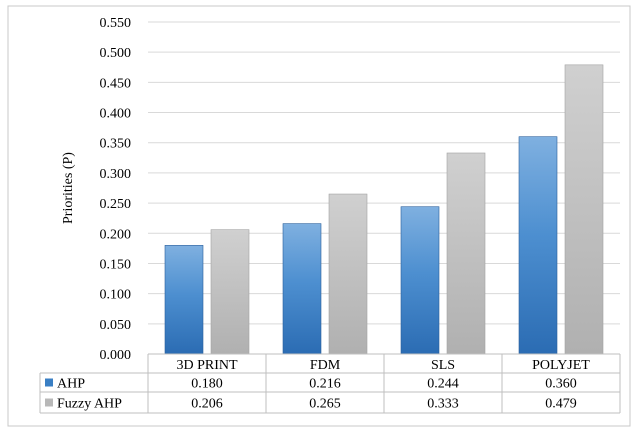 The height and width of the screenshot is (433, 640). What do you see at coordinates (561, 365) in the screenshot?
I see `category-label: POLYJET` at bounding box center [561, 365].